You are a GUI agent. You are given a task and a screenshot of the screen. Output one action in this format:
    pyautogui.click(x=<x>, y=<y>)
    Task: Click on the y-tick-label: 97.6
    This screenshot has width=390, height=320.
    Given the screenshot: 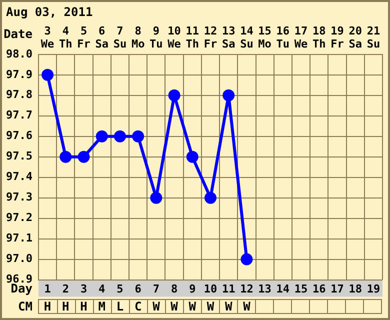 What is the action you would take?
    pyautogui.click(x=19, y=135)
    